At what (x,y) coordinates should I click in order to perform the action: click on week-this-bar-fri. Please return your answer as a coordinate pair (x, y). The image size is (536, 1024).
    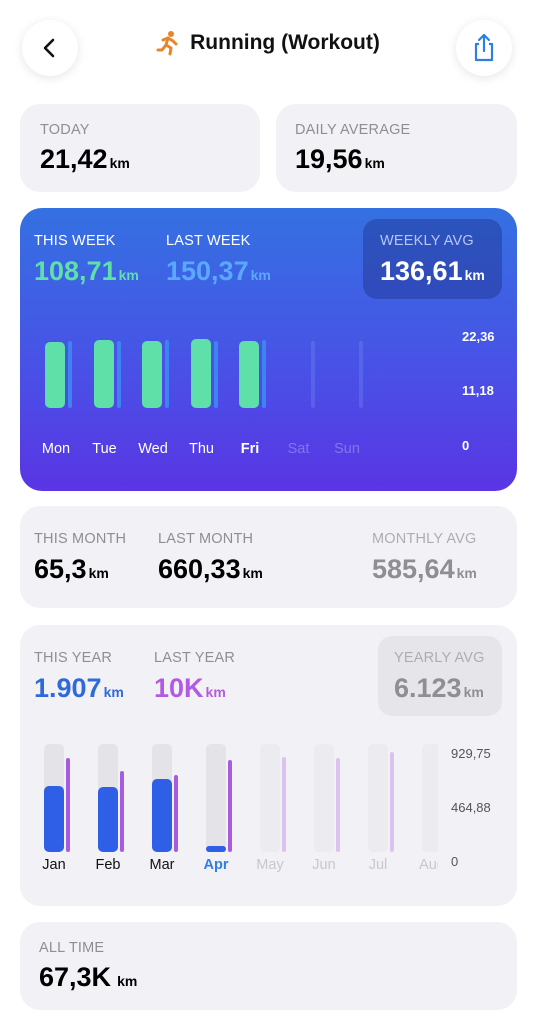
    Looking at the image, I should click on (249, 374).